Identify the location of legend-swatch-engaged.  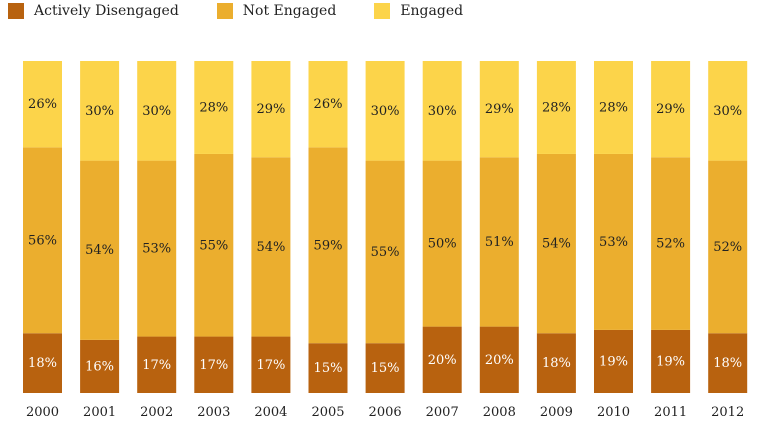
(382, 11).